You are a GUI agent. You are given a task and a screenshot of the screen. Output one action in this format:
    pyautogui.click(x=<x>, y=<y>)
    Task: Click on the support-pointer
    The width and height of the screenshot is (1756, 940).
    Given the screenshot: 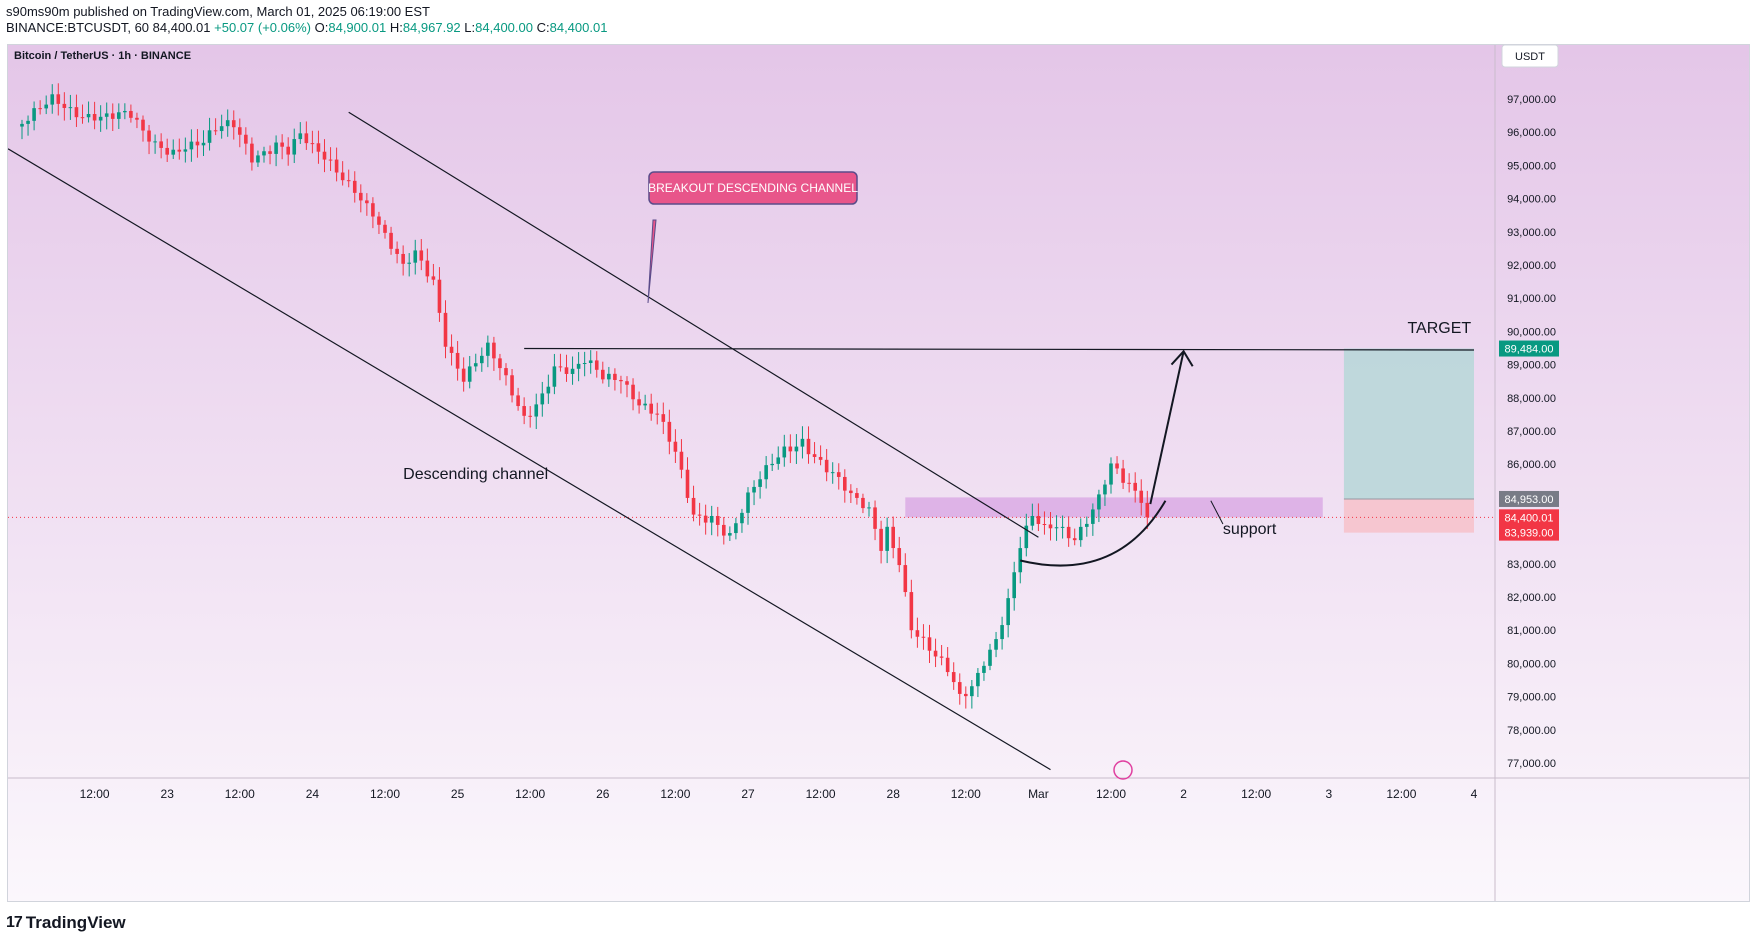 What is the action you would take?
    pyautogui.click(x=1217, y=512)
    